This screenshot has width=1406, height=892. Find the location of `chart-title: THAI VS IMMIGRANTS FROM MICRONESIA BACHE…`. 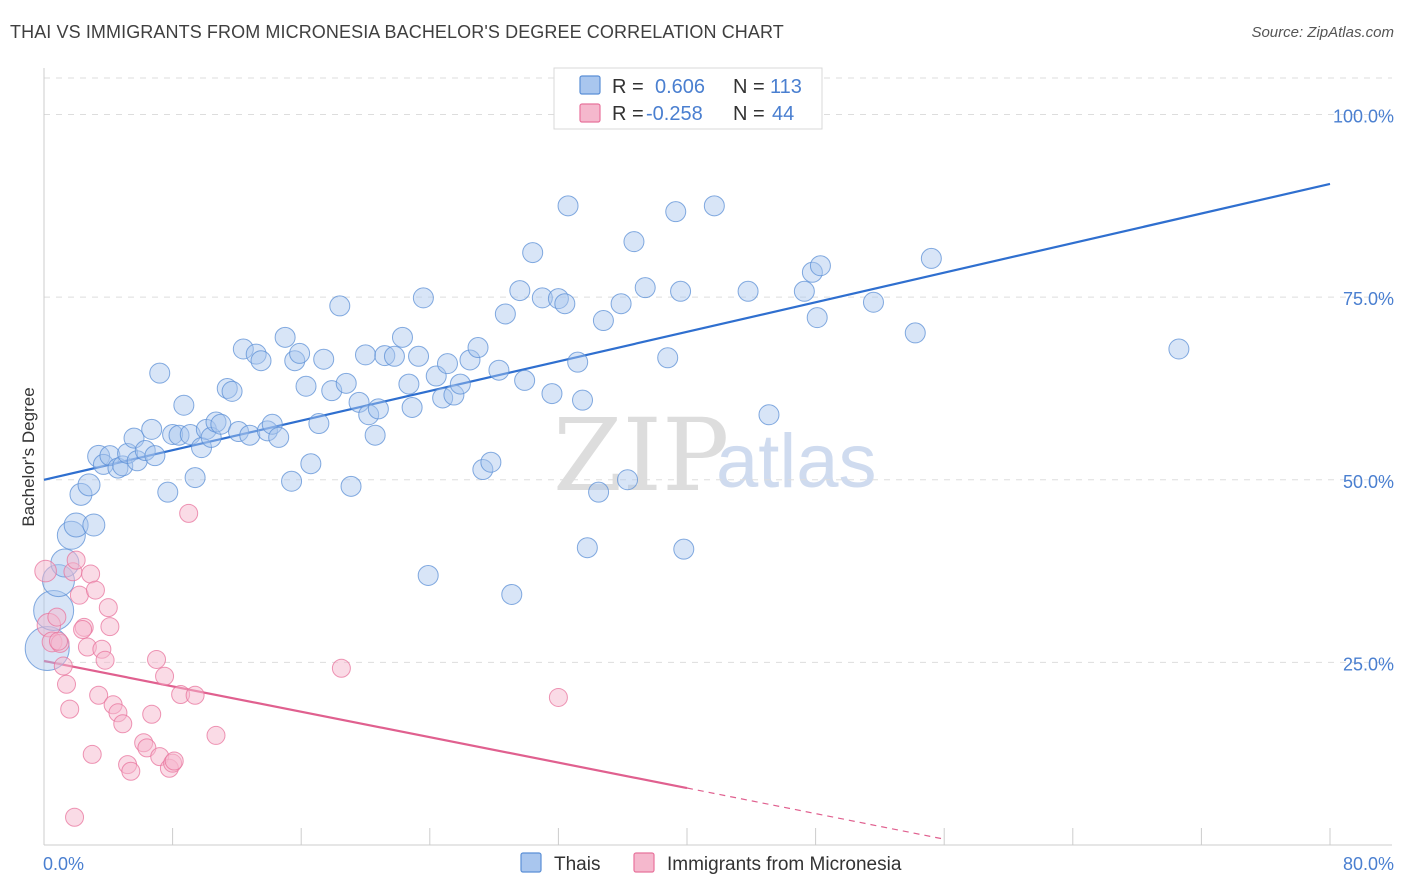

chart-title: THAI VS IMMIGRANTS FROM MICRONESIA BACHE… is located at coordinates (397, 32).